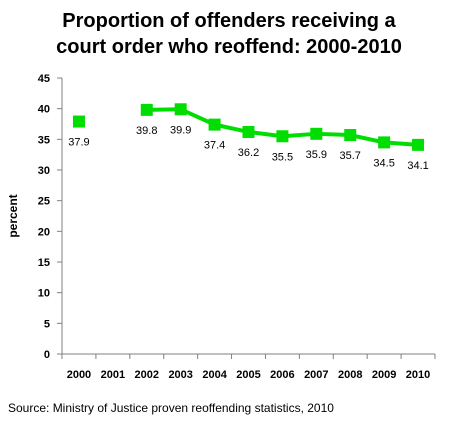 This screenshot has width=458, height=424. Describe the element at coordinates (229, 47) in the screenshot. I see `chart-title-line-2: court order who reoffend: 2000-2010` at that location.